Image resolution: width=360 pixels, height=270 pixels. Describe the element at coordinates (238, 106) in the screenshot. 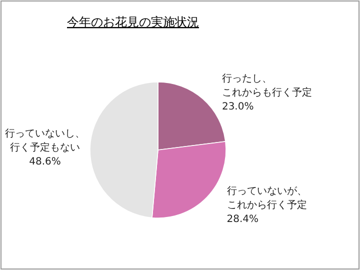

I see `data-label: 23.0%` at that location.